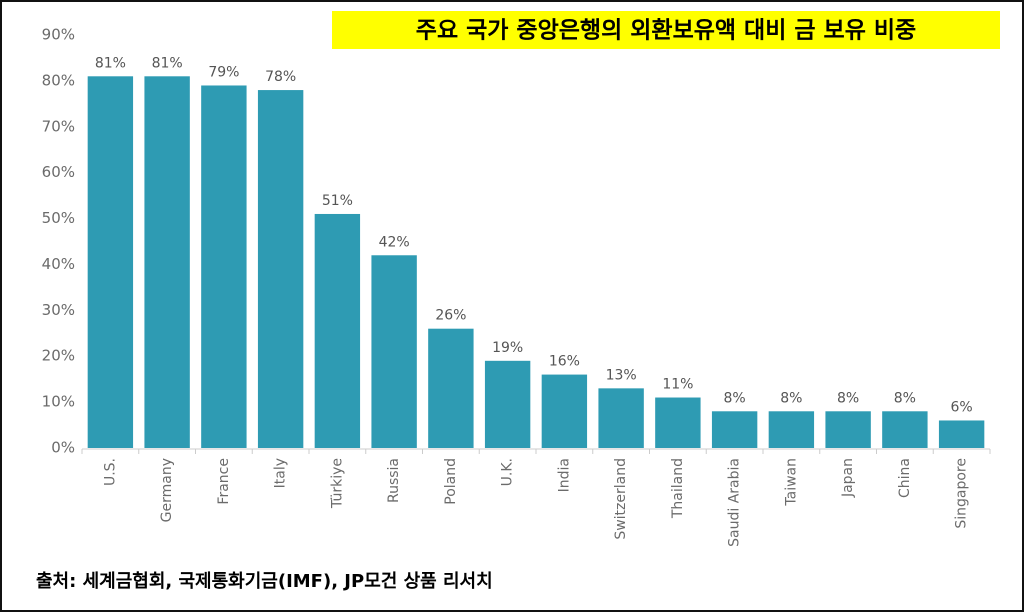 Image resolution: width=1024 pixels, height=612 pixels. I want to click on x-tick-label: Taiwan, so click(791, 482).